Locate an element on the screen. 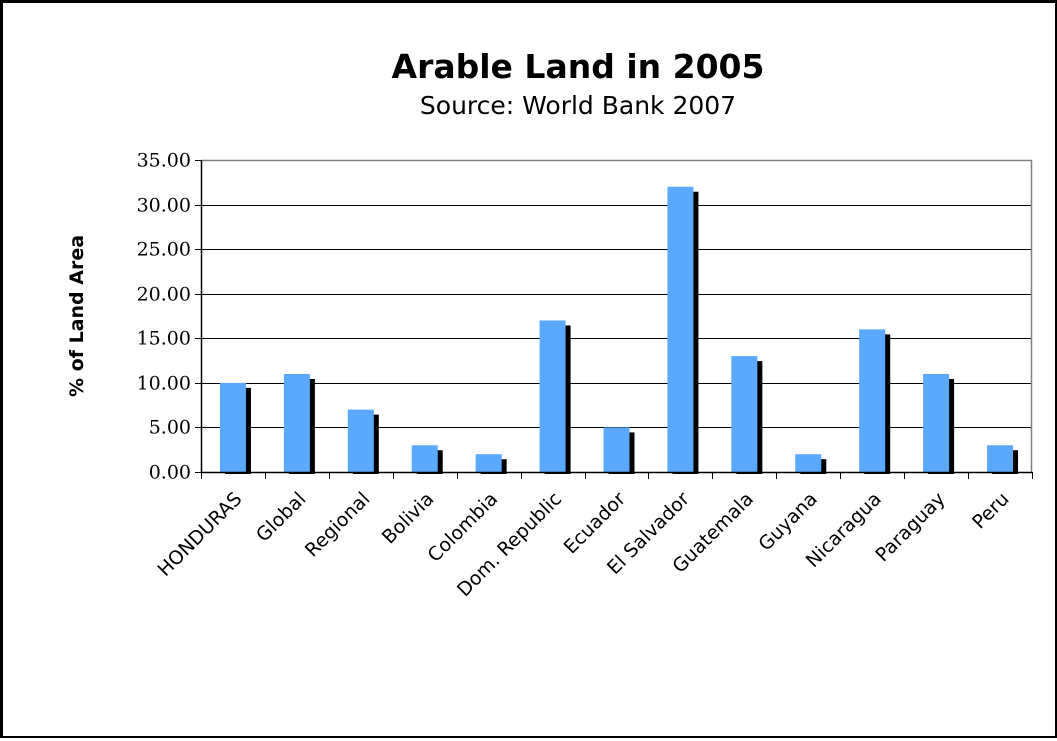 The height and width of the screenshot is (741, 1057). x-tick-label: Global is located at coordinates (281, 517).